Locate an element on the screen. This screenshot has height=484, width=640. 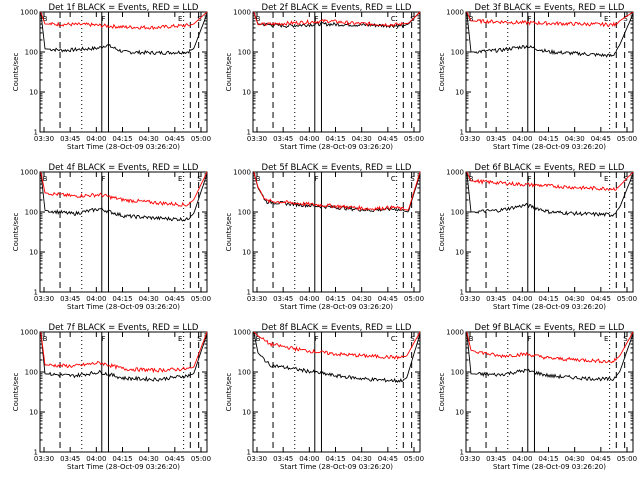
panel-title: Det 1f BLACK = Events, RED = LLD is located at coordinates (124, 8).